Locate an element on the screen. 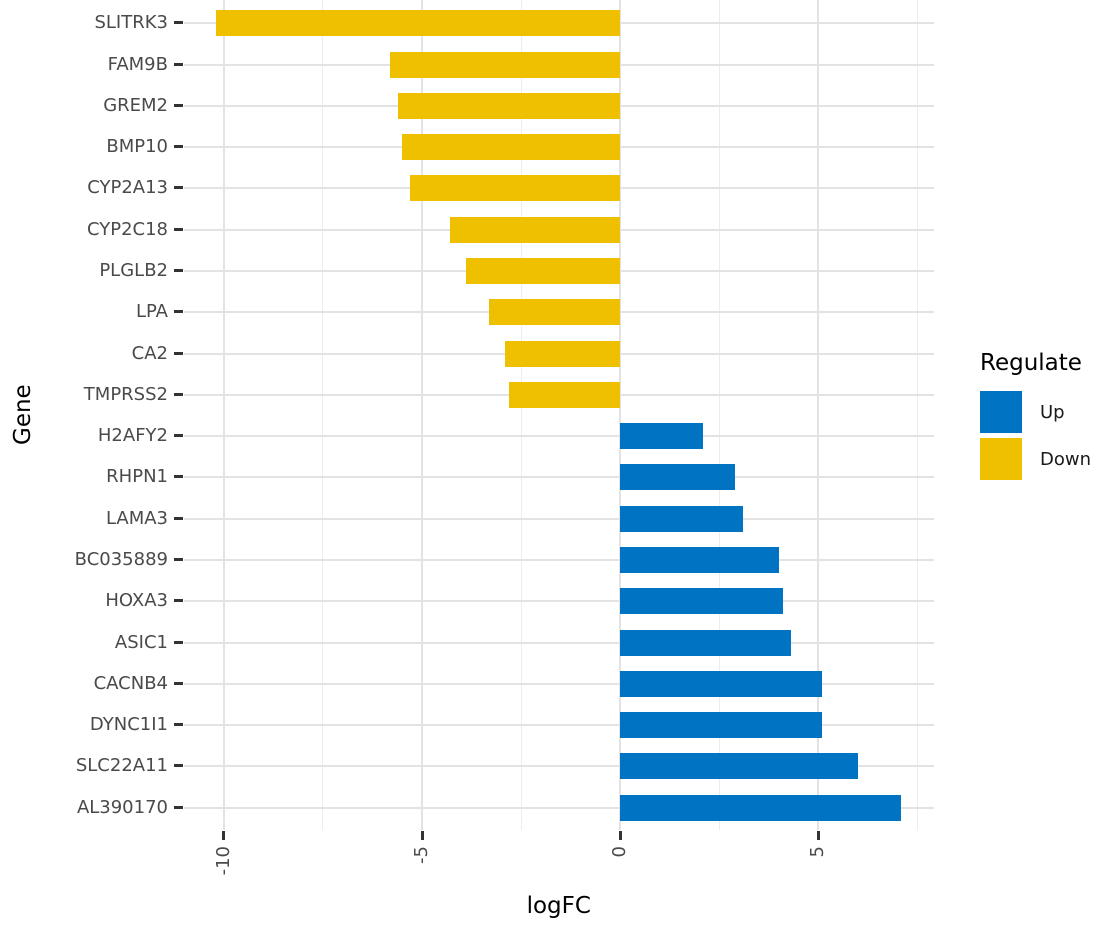  y-tick-label: PLGLB2 is located at coordinates (133, 270).